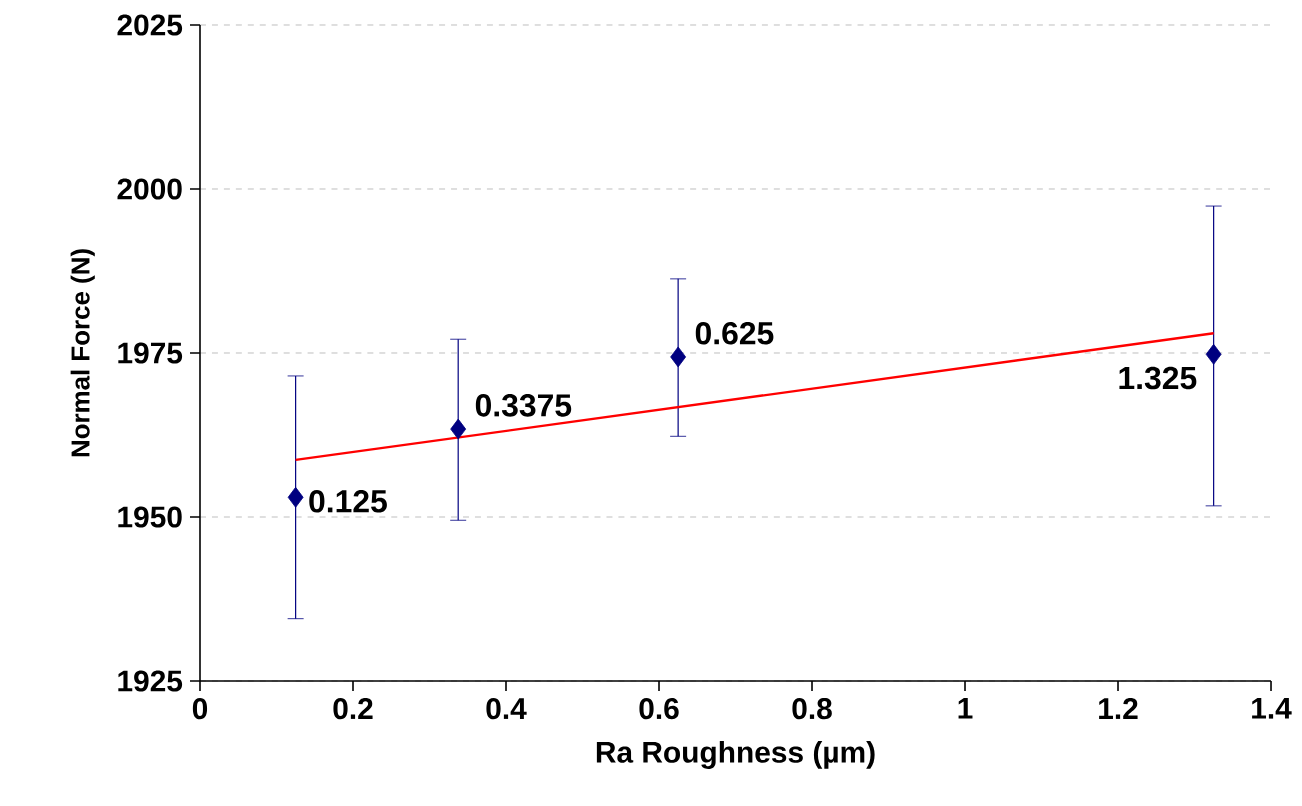 The height and width of the screenshot is (806, 1302). Describe the element at coordinates (353, 709) in the screenshot. I see `x-tick-label: 0.2` at that location.